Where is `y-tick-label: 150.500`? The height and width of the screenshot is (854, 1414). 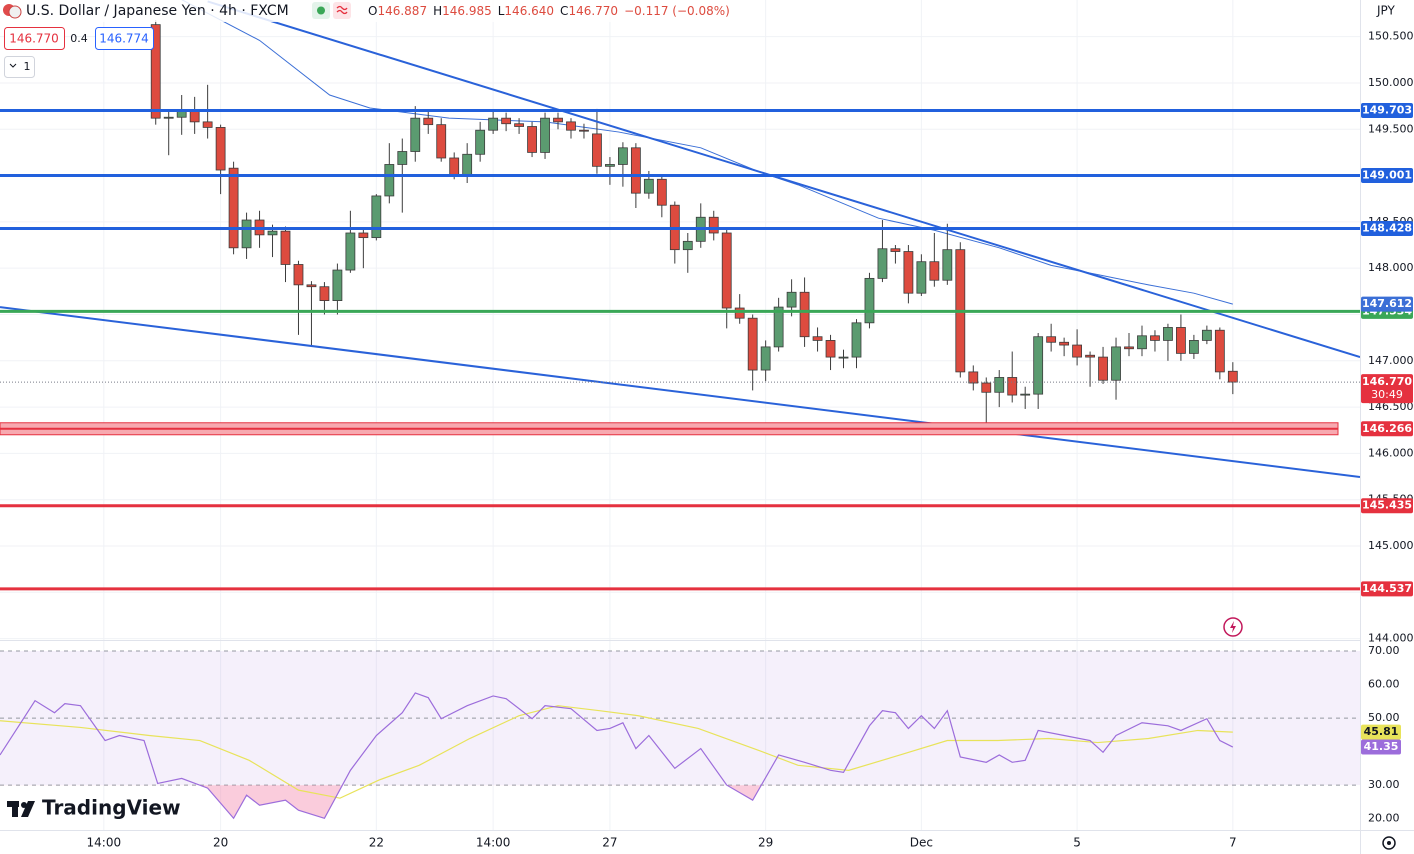 y-tick-label: 150.500 is located at coordinates (1391, 36).